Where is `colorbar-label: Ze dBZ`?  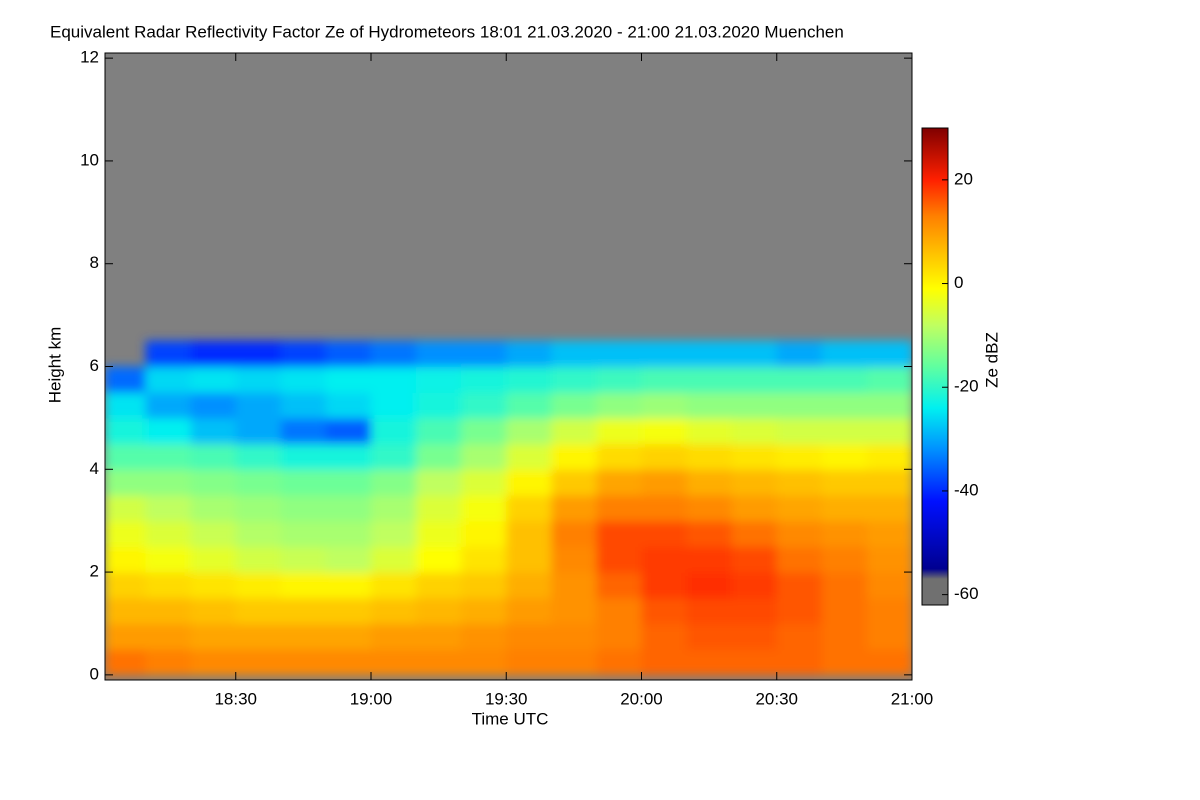
colorbar-label: Ze dBZ is located at coordinates (991, 360).